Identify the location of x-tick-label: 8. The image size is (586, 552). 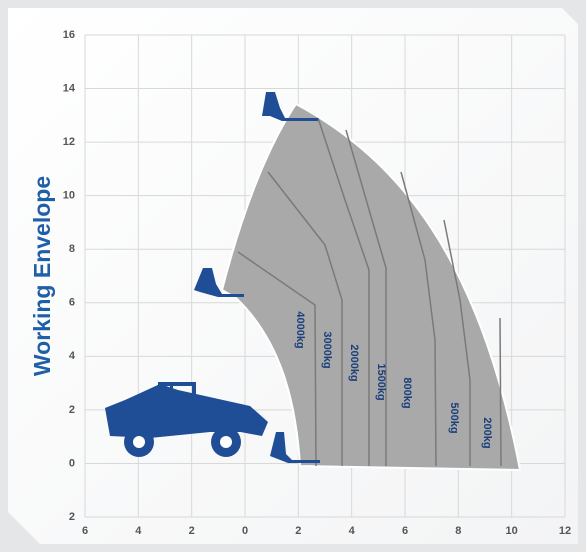
(458, 531).